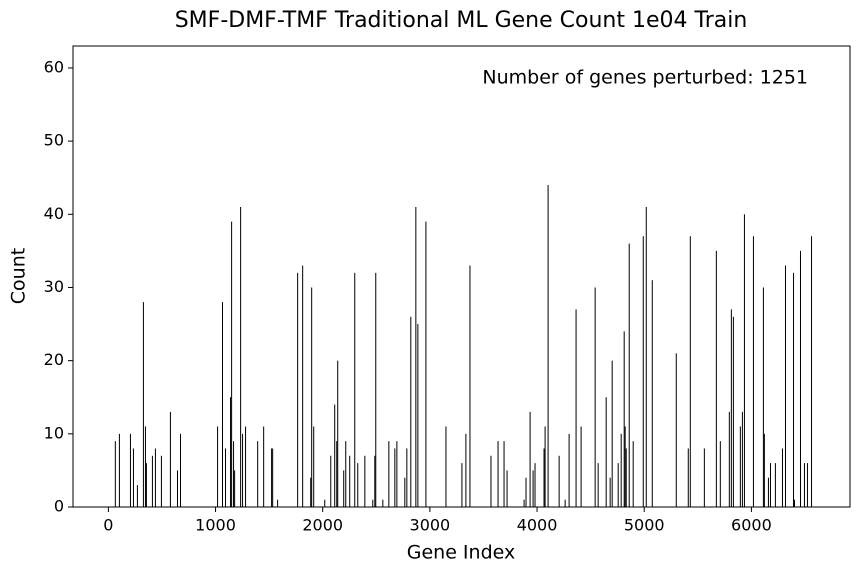 The image size is (858, 575). Describe the element at coordinates (54, 140) in the screenshot. I see `y-tick-label: 50` at that location.